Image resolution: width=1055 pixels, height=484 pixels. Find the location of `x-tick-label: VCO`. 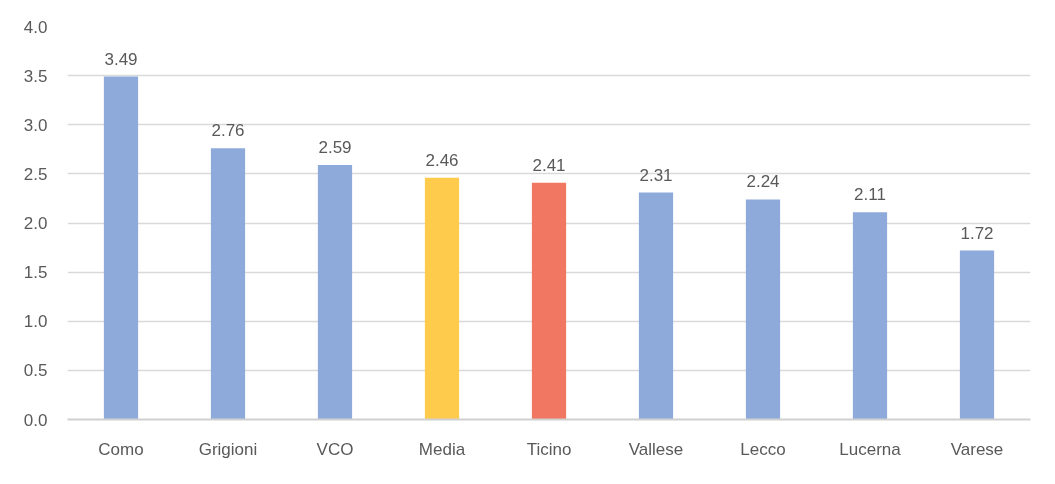

x-tick-label: VCO is located at coordinates (335, 449).